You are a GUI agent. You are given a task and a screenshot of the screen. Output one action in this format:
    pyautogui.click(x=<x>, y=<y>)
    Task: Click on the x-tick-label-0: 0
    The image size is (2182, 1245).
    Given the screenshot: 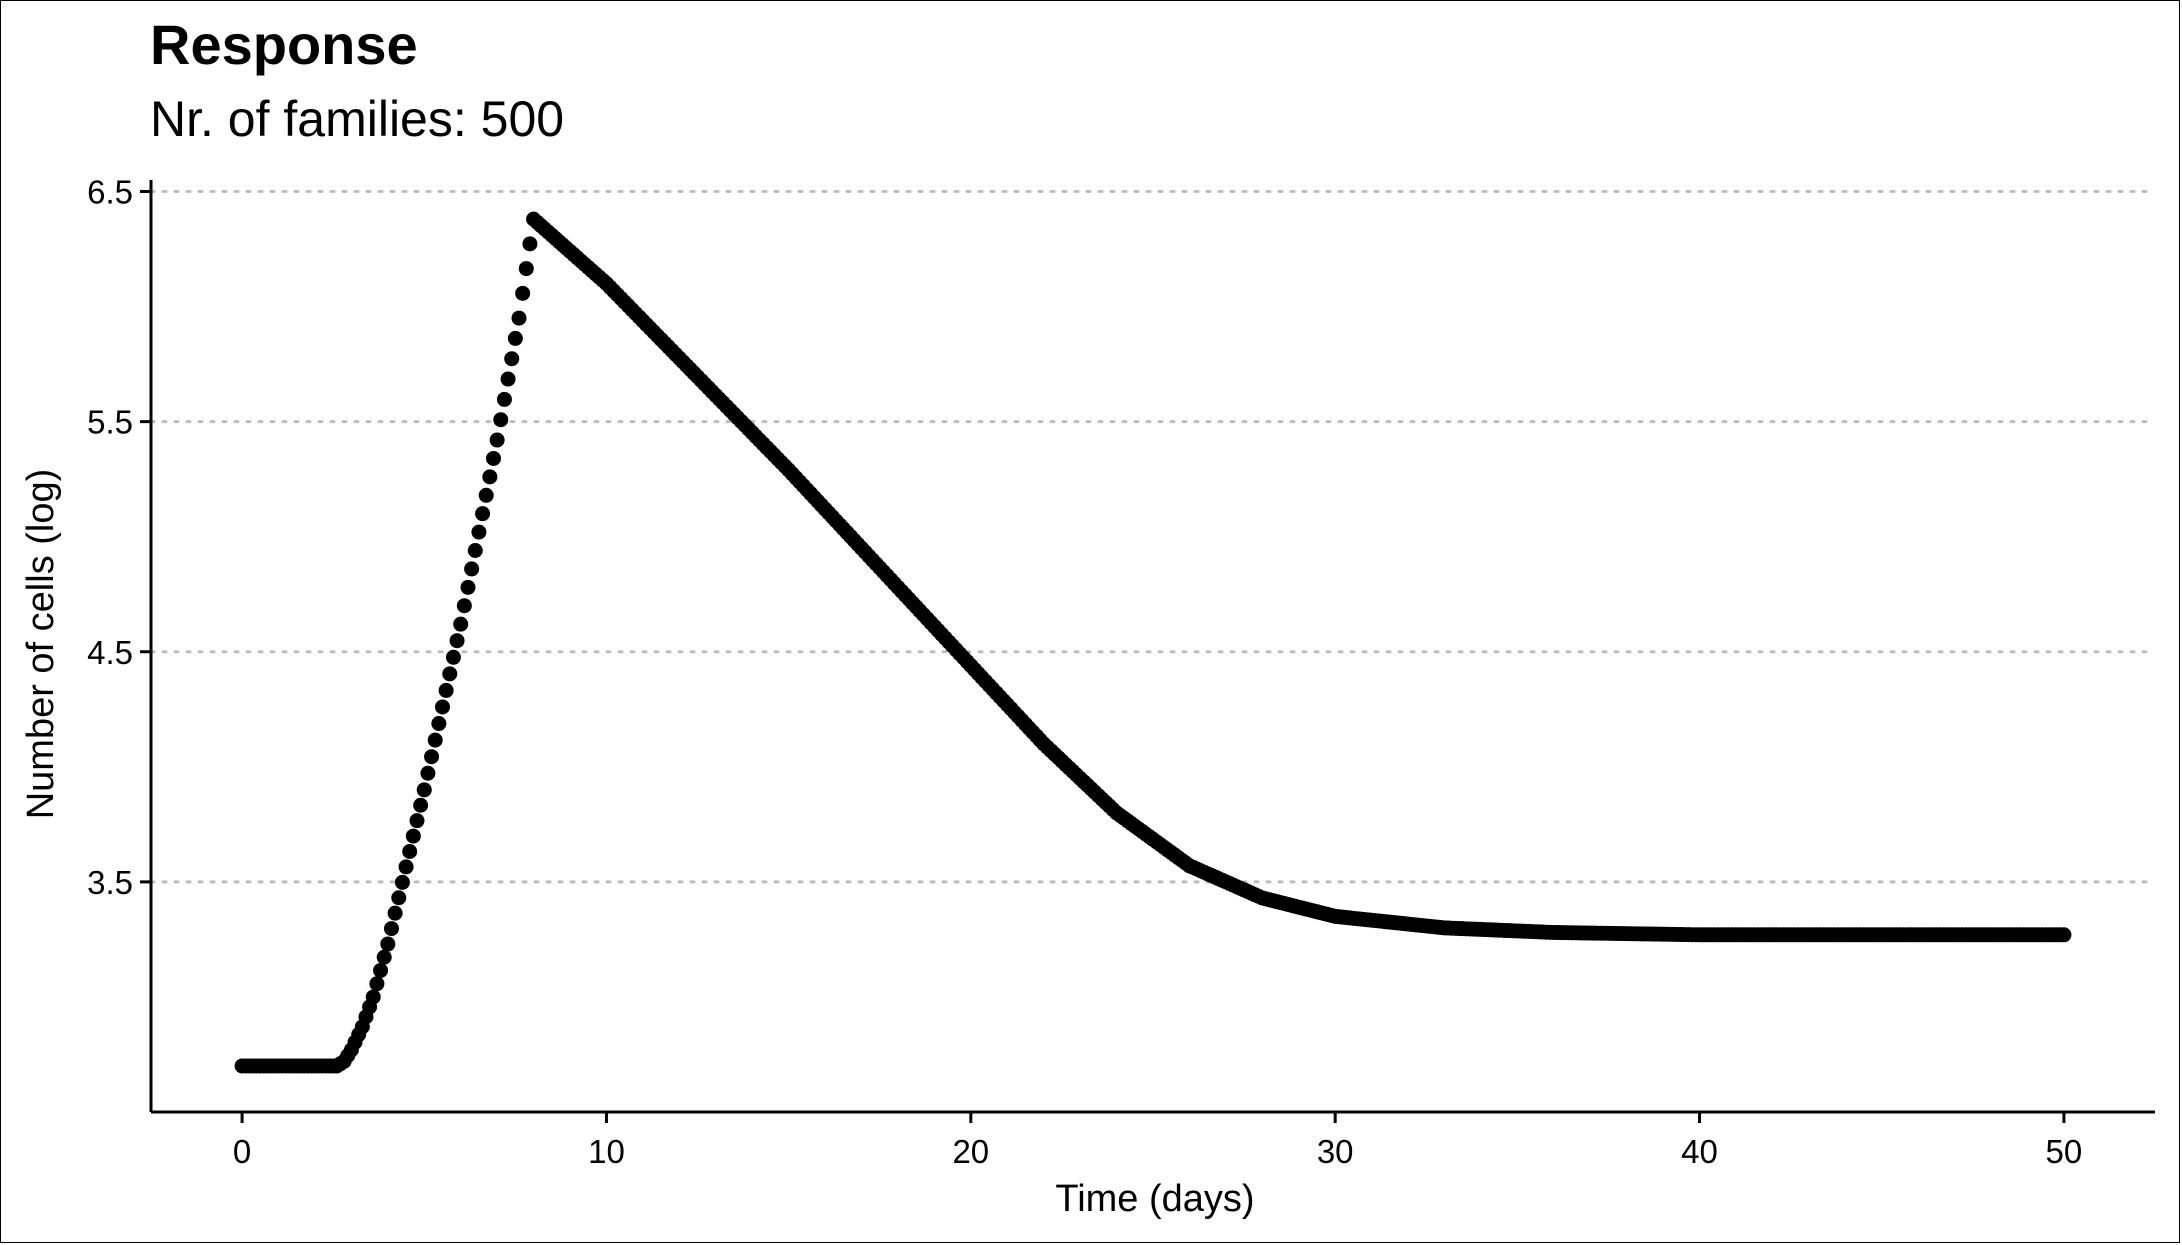 What is the action you would take?
    pyautogui.click(x=242, y=1151)
    